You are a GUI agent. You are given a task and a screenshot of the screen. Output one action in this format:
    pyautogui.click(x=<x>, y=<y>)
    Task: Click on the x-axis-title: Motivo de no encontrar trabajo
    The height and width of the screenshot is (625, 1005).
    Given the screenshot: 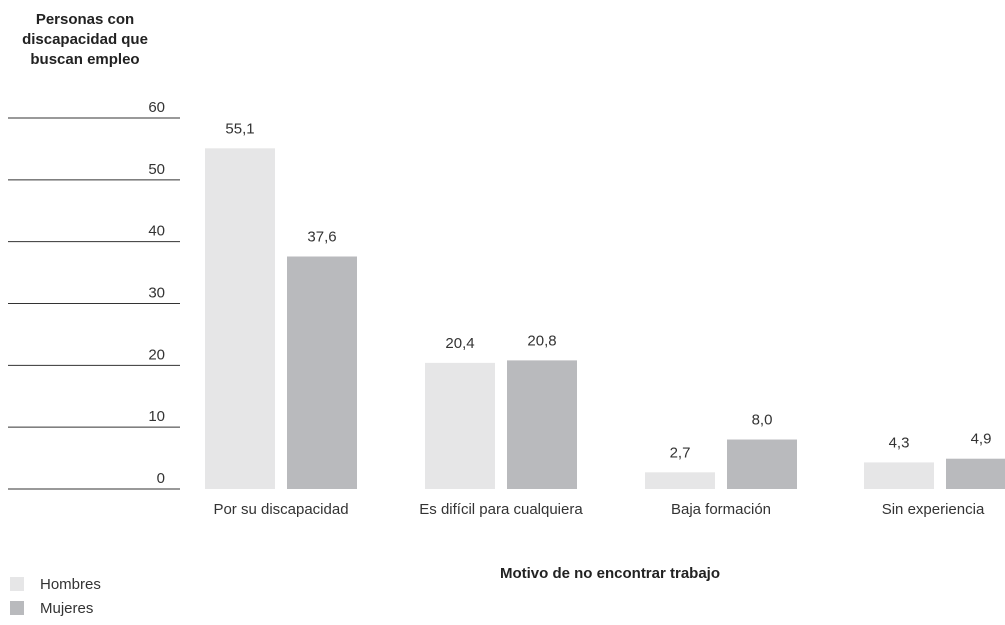 What is the action you would take?
    pyautogui.click(x=610, y=573)
    